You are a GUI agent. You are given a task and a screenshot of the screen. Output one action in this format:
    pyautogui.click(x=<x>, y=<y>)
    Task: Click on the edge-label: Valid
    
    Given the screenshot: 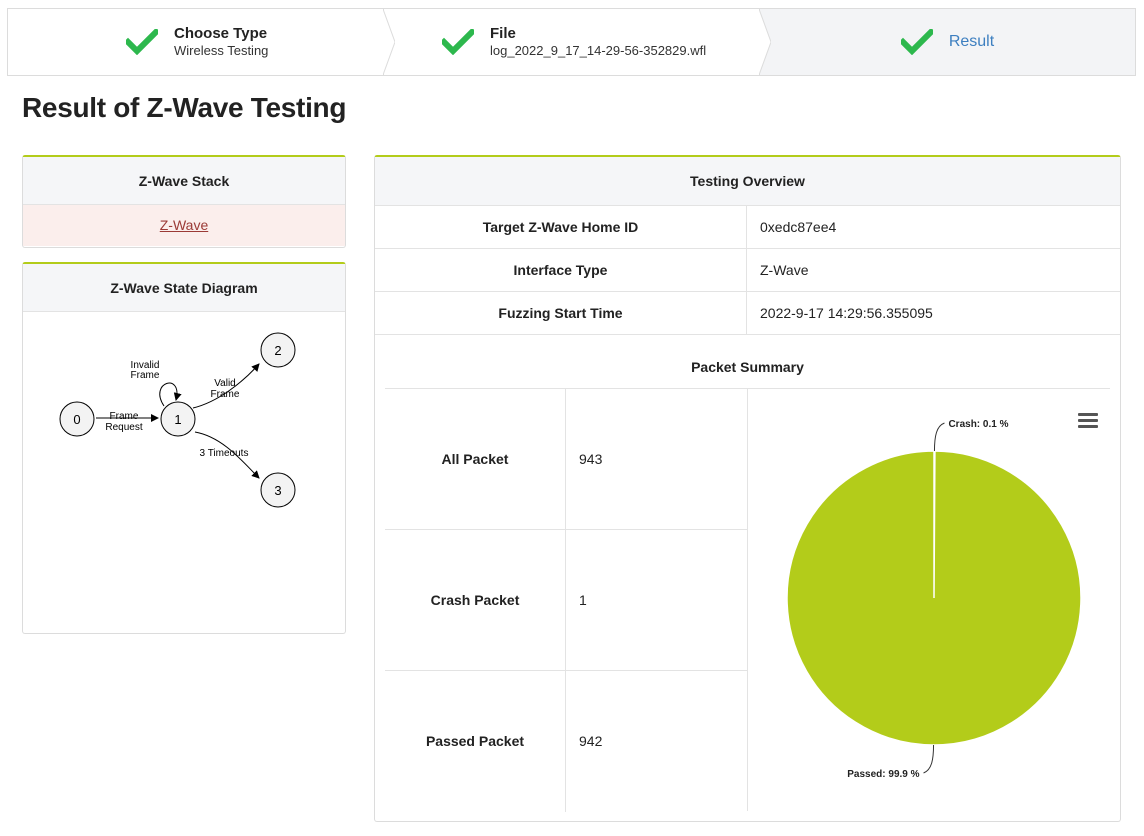 What is the action you would take?
    pyautogui.click(x=225, y=383)
    